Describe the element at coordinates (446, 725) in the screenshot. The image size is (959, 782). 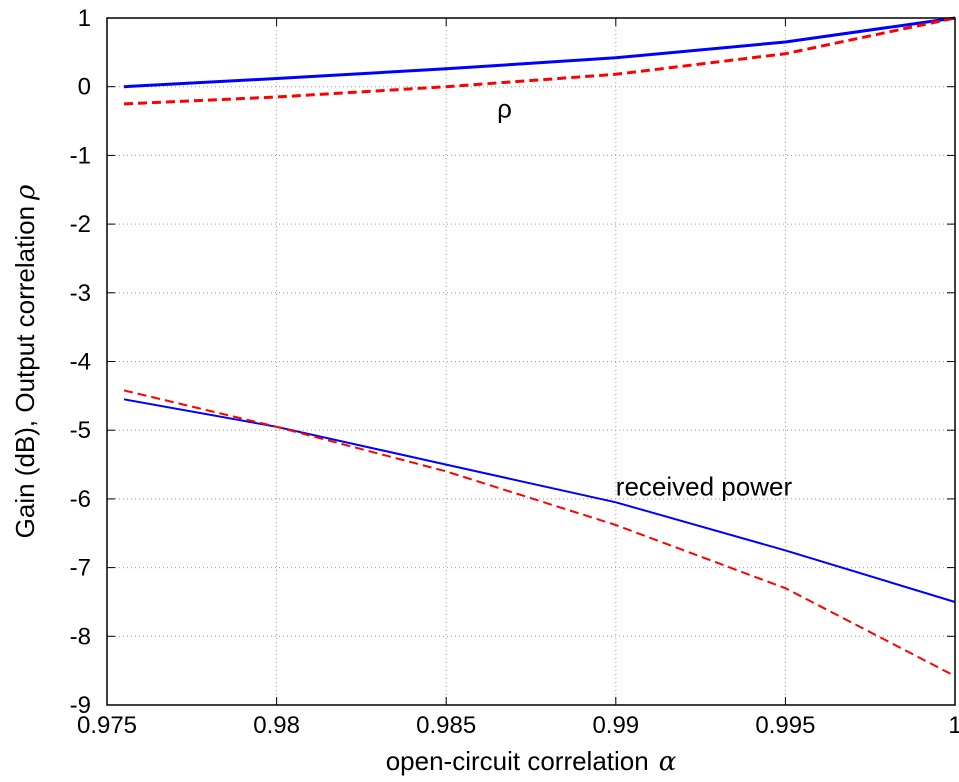
I see `x-tick-label: 0.985` at that location.